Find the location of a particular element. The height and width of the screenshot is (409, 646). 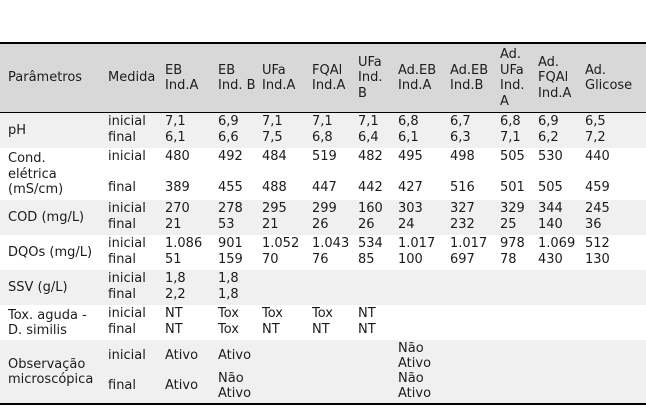

value-line: 100 is located at coordinates (410, 259).